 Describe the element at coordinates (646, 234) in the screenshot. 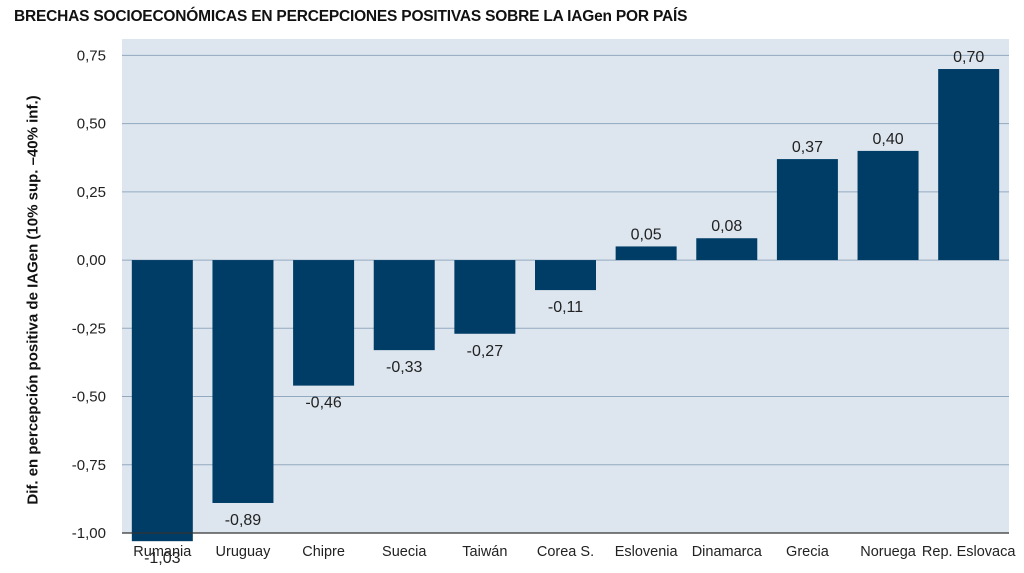

I see `data-label: 0,05` at that location.